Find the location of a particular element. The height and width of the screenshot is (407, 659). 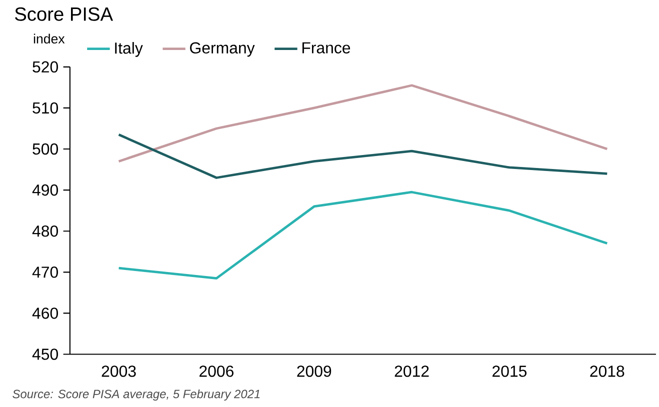

y-tick-label: 460 is located at coordinates (45, 313).